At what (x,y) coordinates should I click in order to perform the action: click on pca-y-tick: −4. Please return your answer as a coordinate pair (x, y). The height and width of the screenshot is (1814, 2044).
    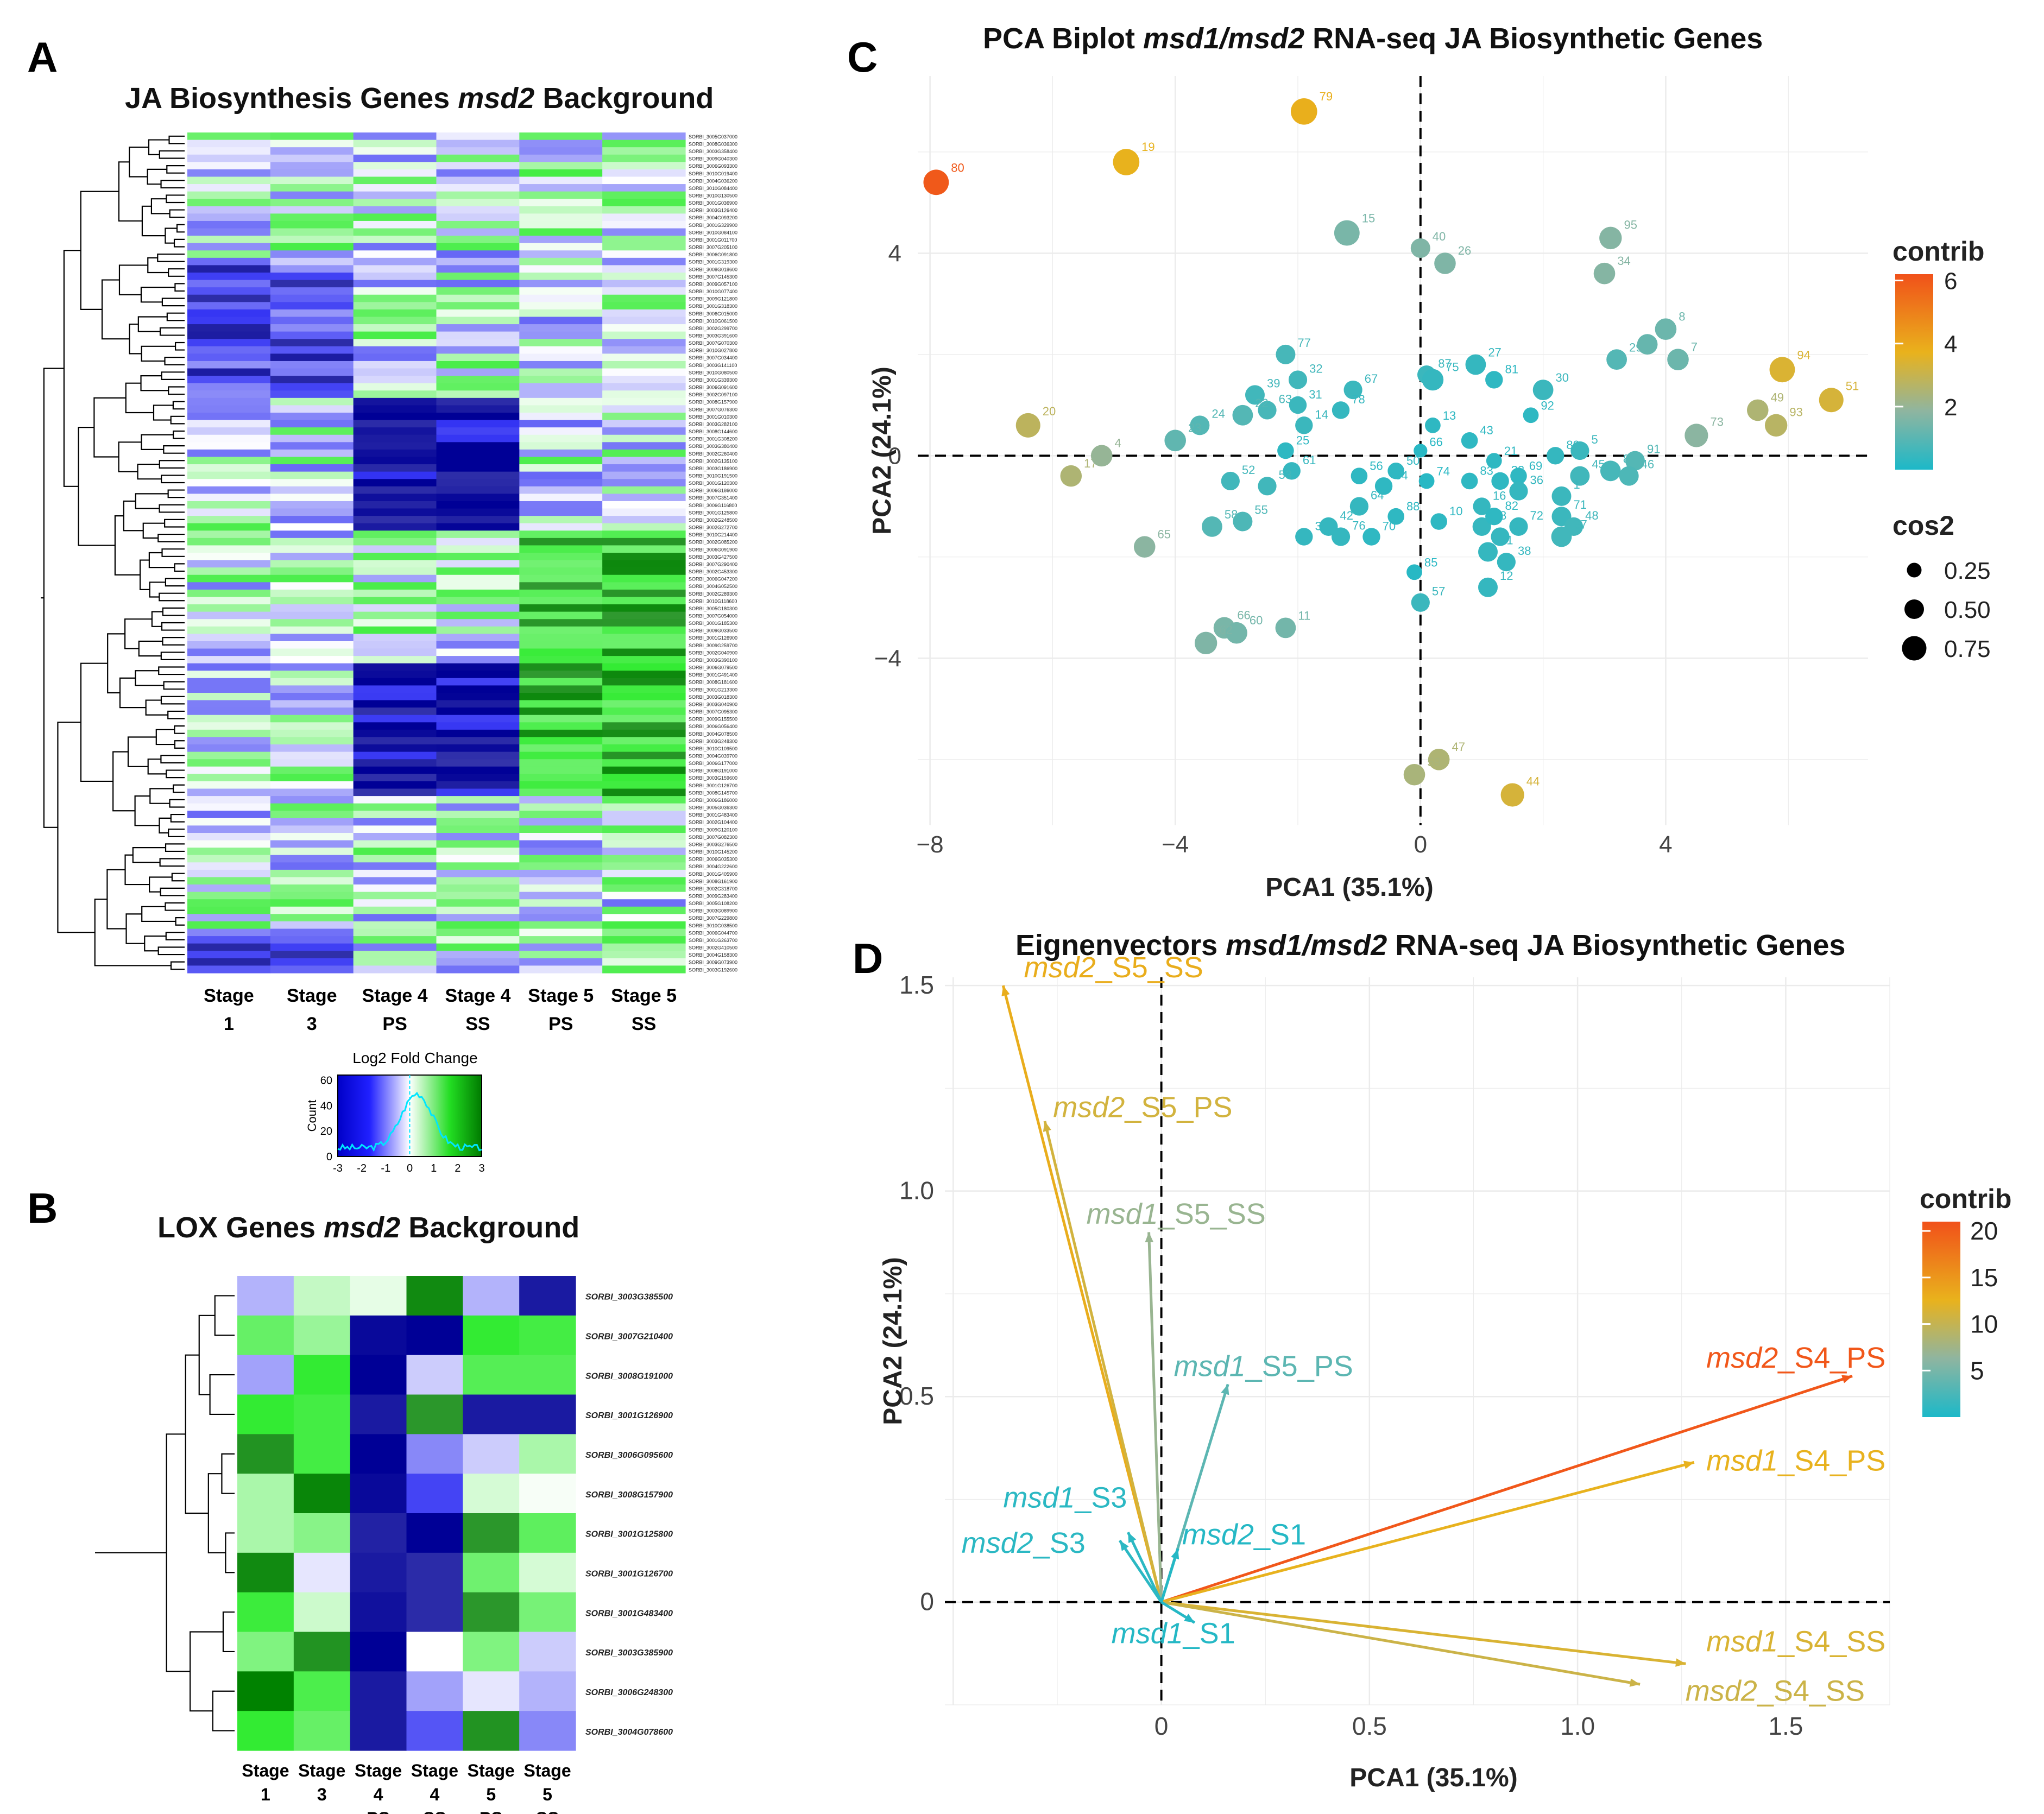
    Looking at the image, I should click on (888, 658).